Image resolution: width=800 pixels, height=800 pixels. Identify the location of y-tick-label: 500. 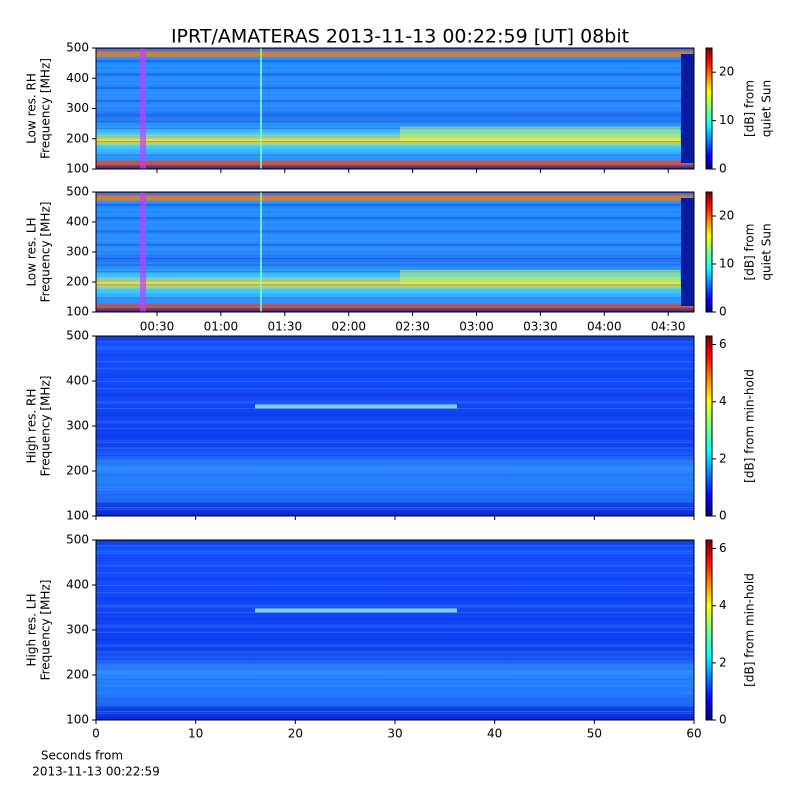
(77, 48).